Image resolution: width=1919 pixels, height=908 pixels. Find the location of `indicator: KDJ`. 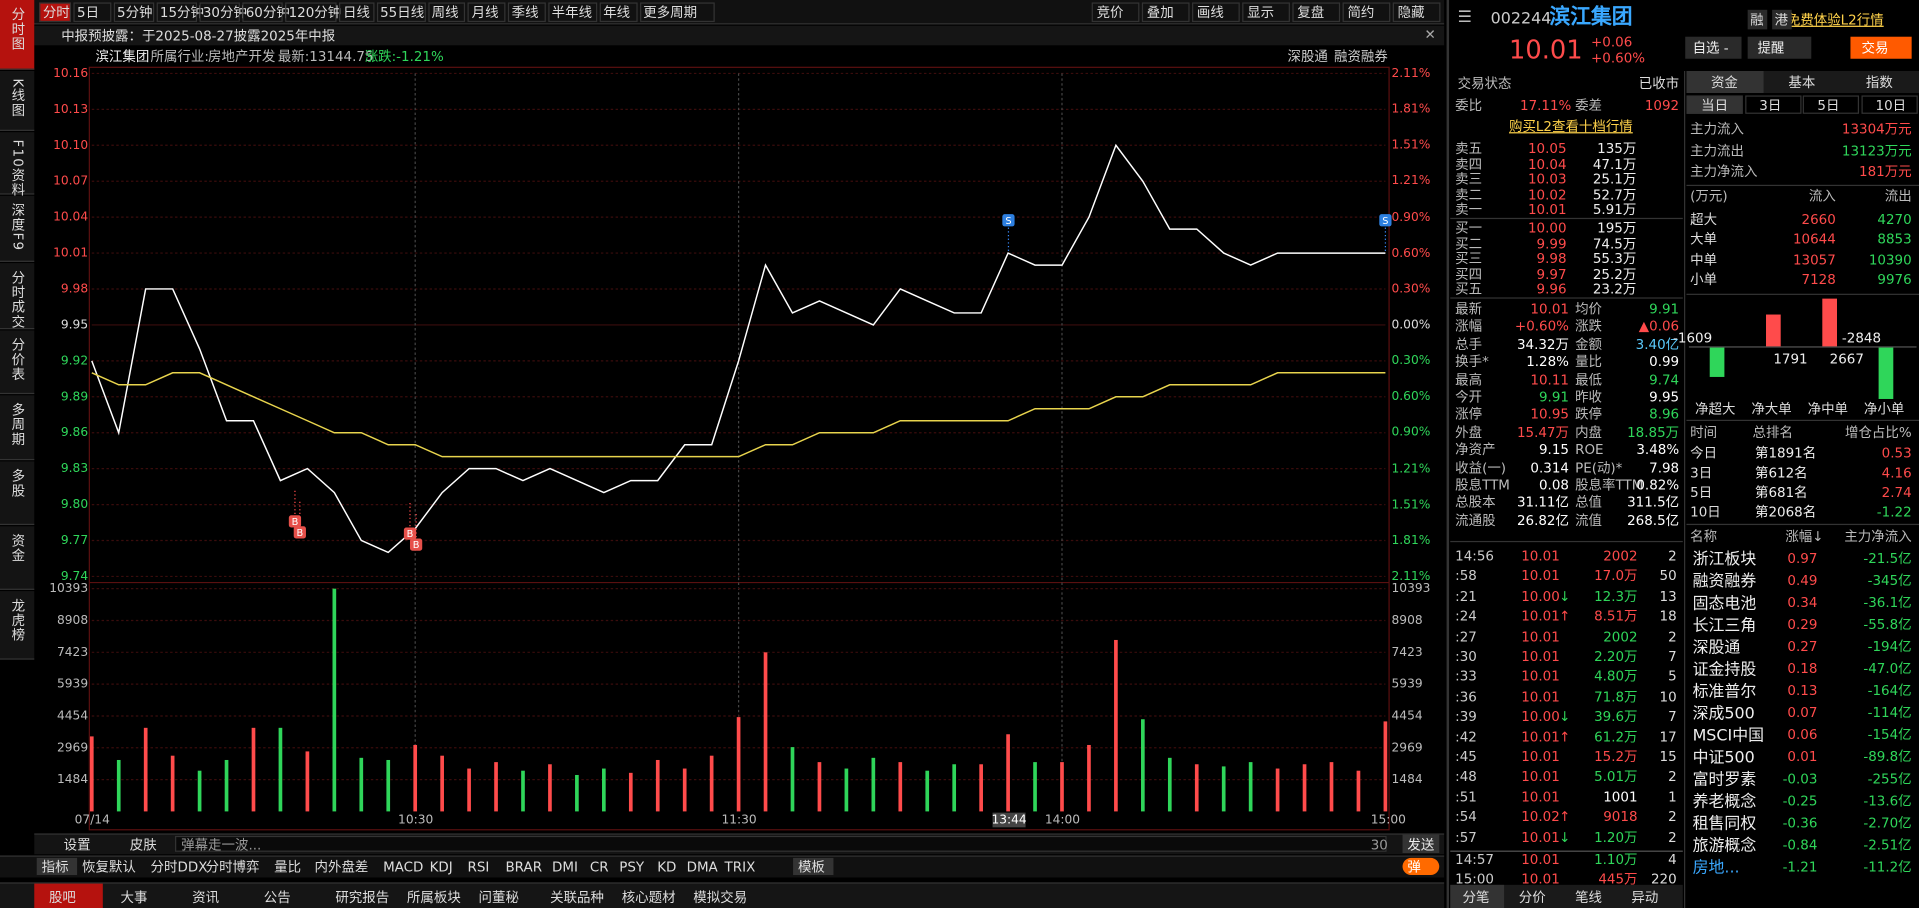

indicator: KDJ is located at coordinates (441, 867).